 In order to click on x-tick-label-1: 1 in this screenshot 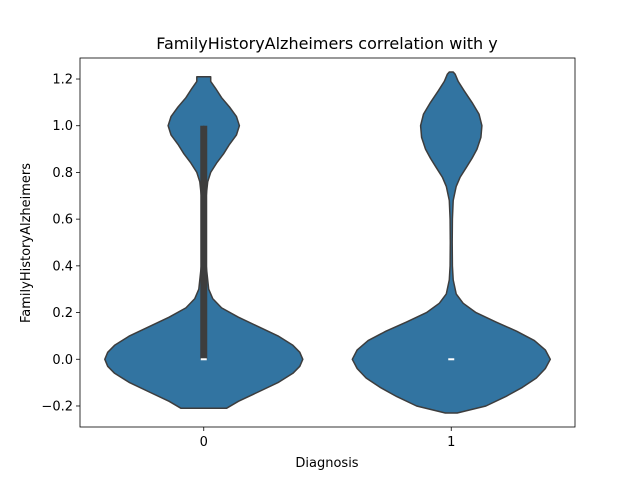, I will do `click(451, 442)`.